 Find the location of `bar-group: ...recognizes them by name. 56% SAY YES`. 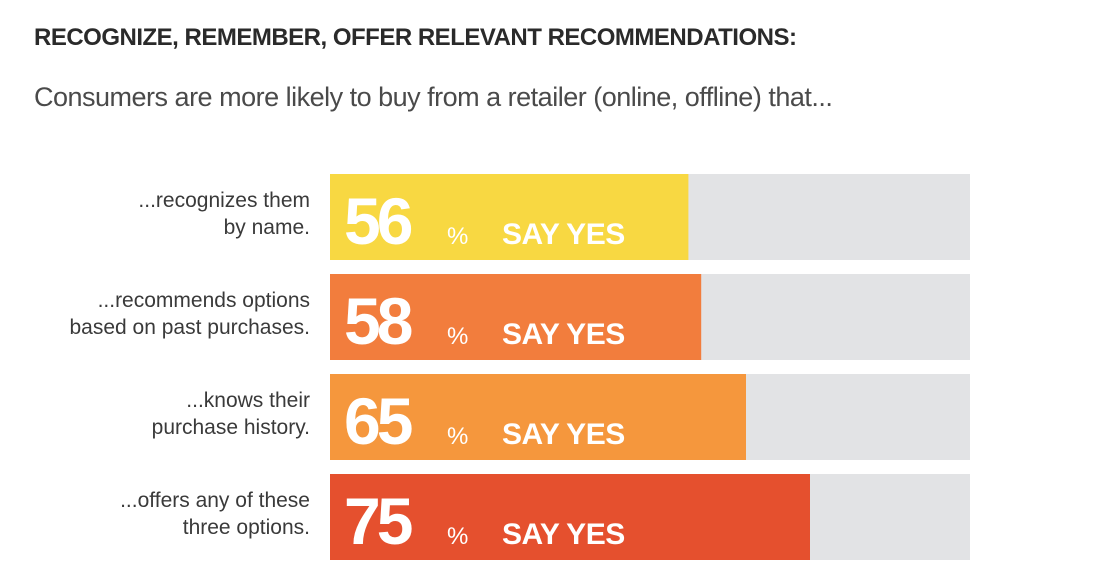

bar-group: ...recognizes them by name. 56% SAY YES is located at coordinates (554, 217).